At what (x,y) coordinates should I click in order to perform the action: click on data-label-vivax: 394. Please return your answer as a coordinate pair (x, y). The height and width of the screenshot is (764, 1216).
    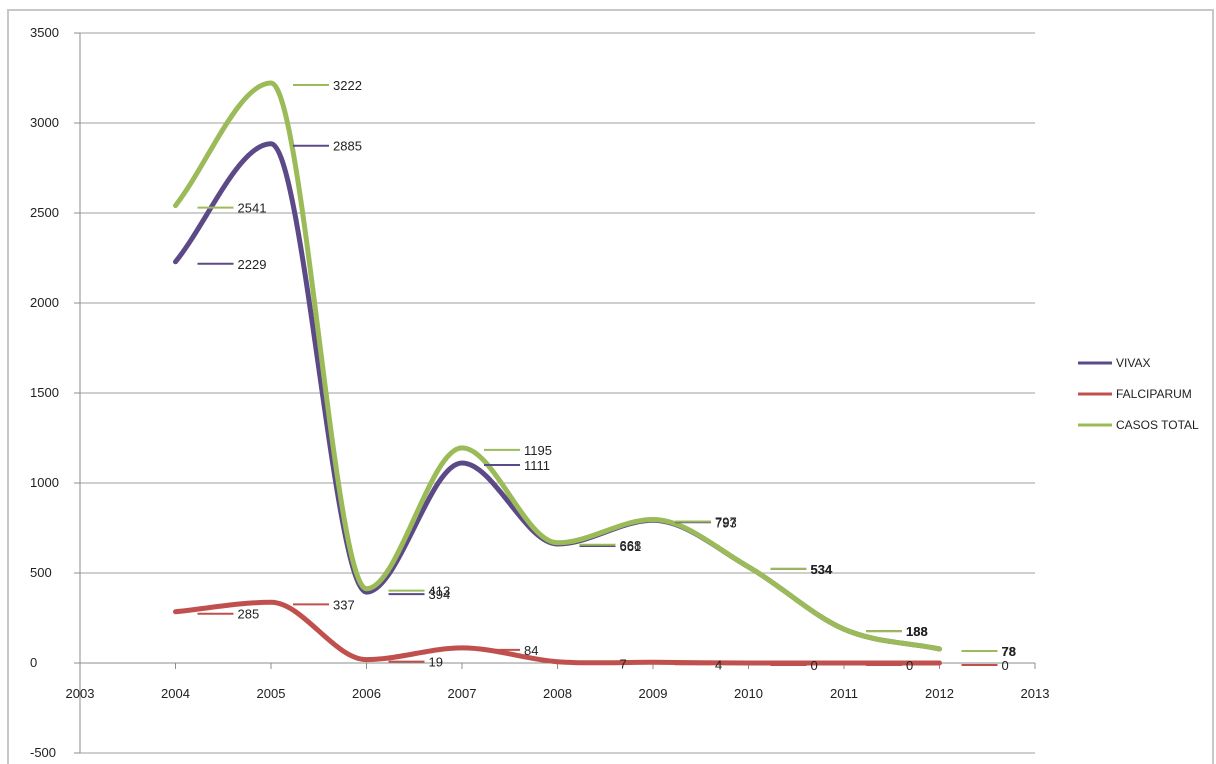
    Looking at the image, I should click on (440, 594).